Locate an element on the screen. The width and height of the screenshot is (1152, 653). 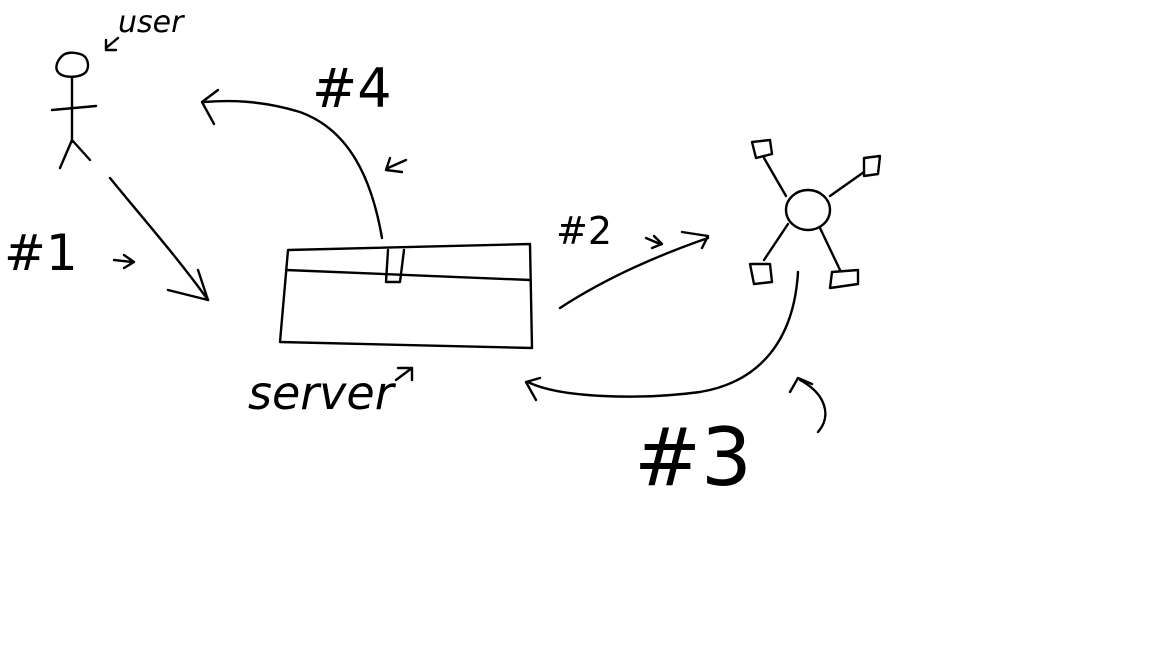
user-label: user is located at coordinates (151, 22).